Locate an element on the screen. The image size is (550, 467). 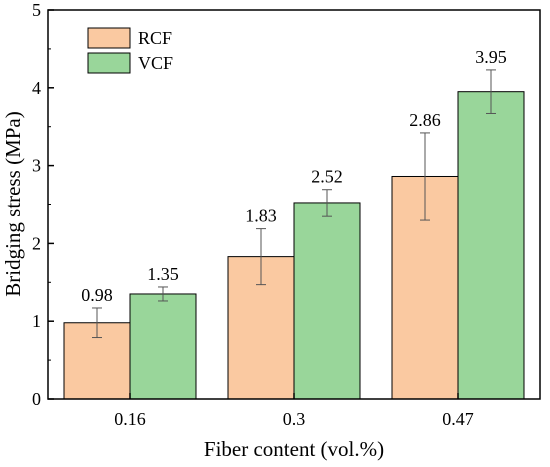
y-tick-label: 0 is located at coordinates (36, 399).